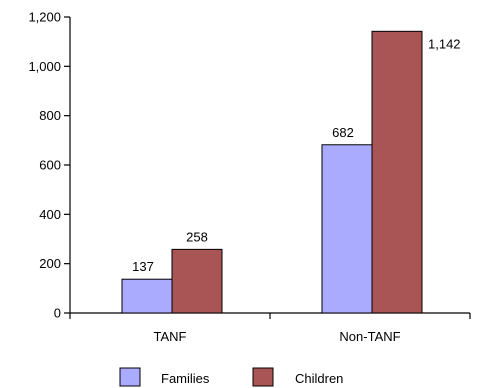  Describe the element at coordinates (147, 296) in the screenshot. I see `bar-families-tanf` at that location.